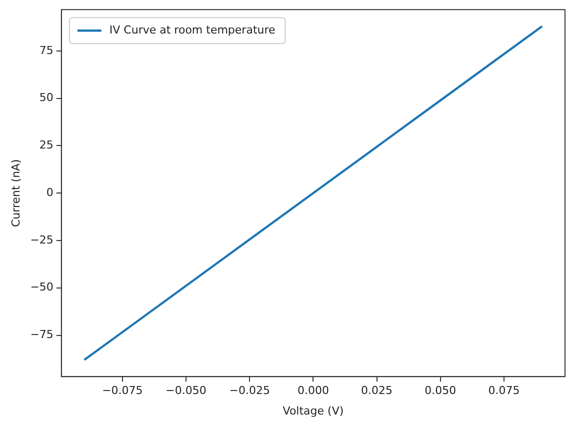 This screenshot has height=426, width=569. What do you see at coordinates (249, 391) in the screenshot?
I see `x-tick-label: −0.025` at bounding box center [249, 391].